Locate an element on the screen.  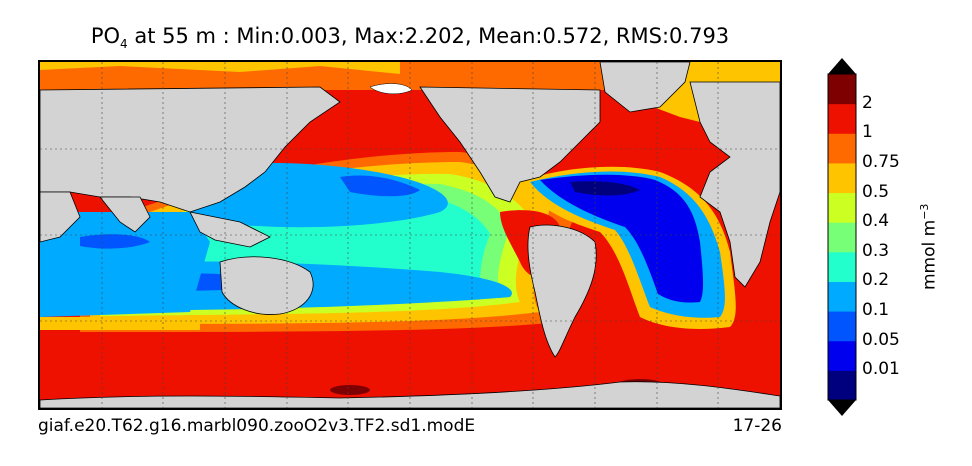
colorbar-tick-label: 0.75 is located at coordinates (881, 161).